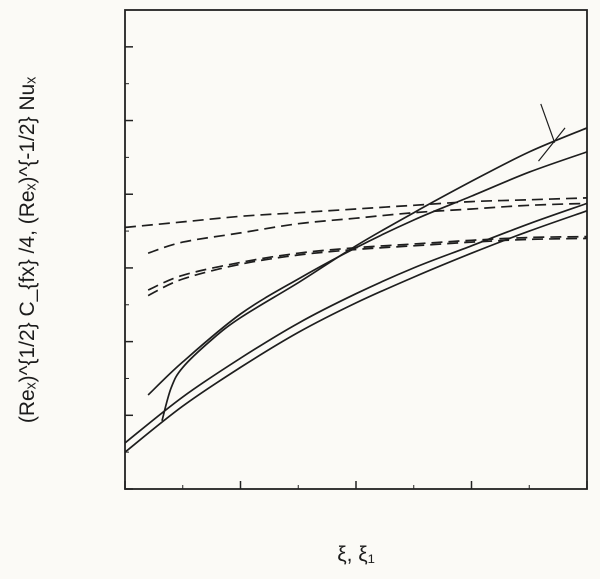 Image resolution: width=600 pixels, height=579 pixels. Describe the element at coordinates (27, 250) in the screenshot. I see `y-axis-title: (Reₓ)^{1/2} C_{fx} /4, (Reₓ)^{-1/2} Nuₓ` at that location.